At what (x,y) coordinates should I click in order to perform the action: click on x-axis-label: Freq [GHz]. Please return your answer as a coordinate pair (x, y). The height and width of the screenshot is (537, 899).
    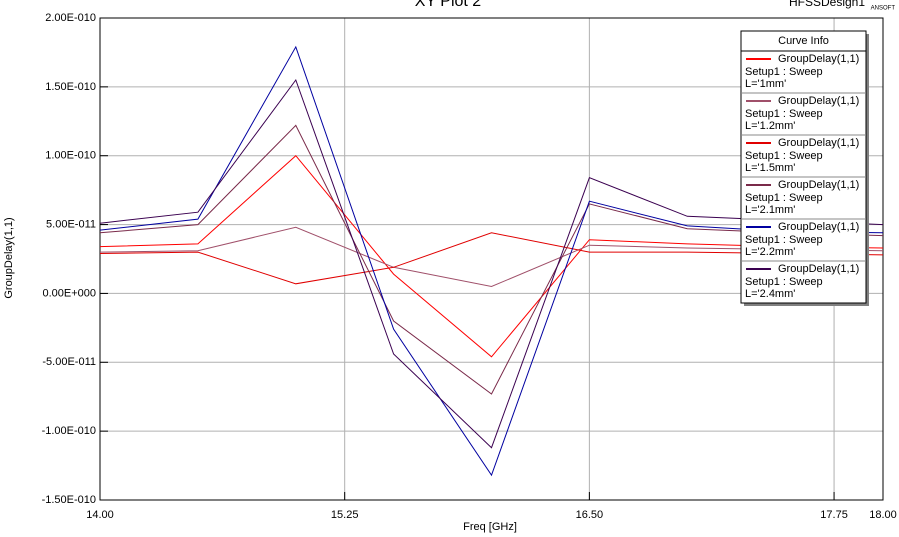
    Looking at the image, I should click on (490, 527).